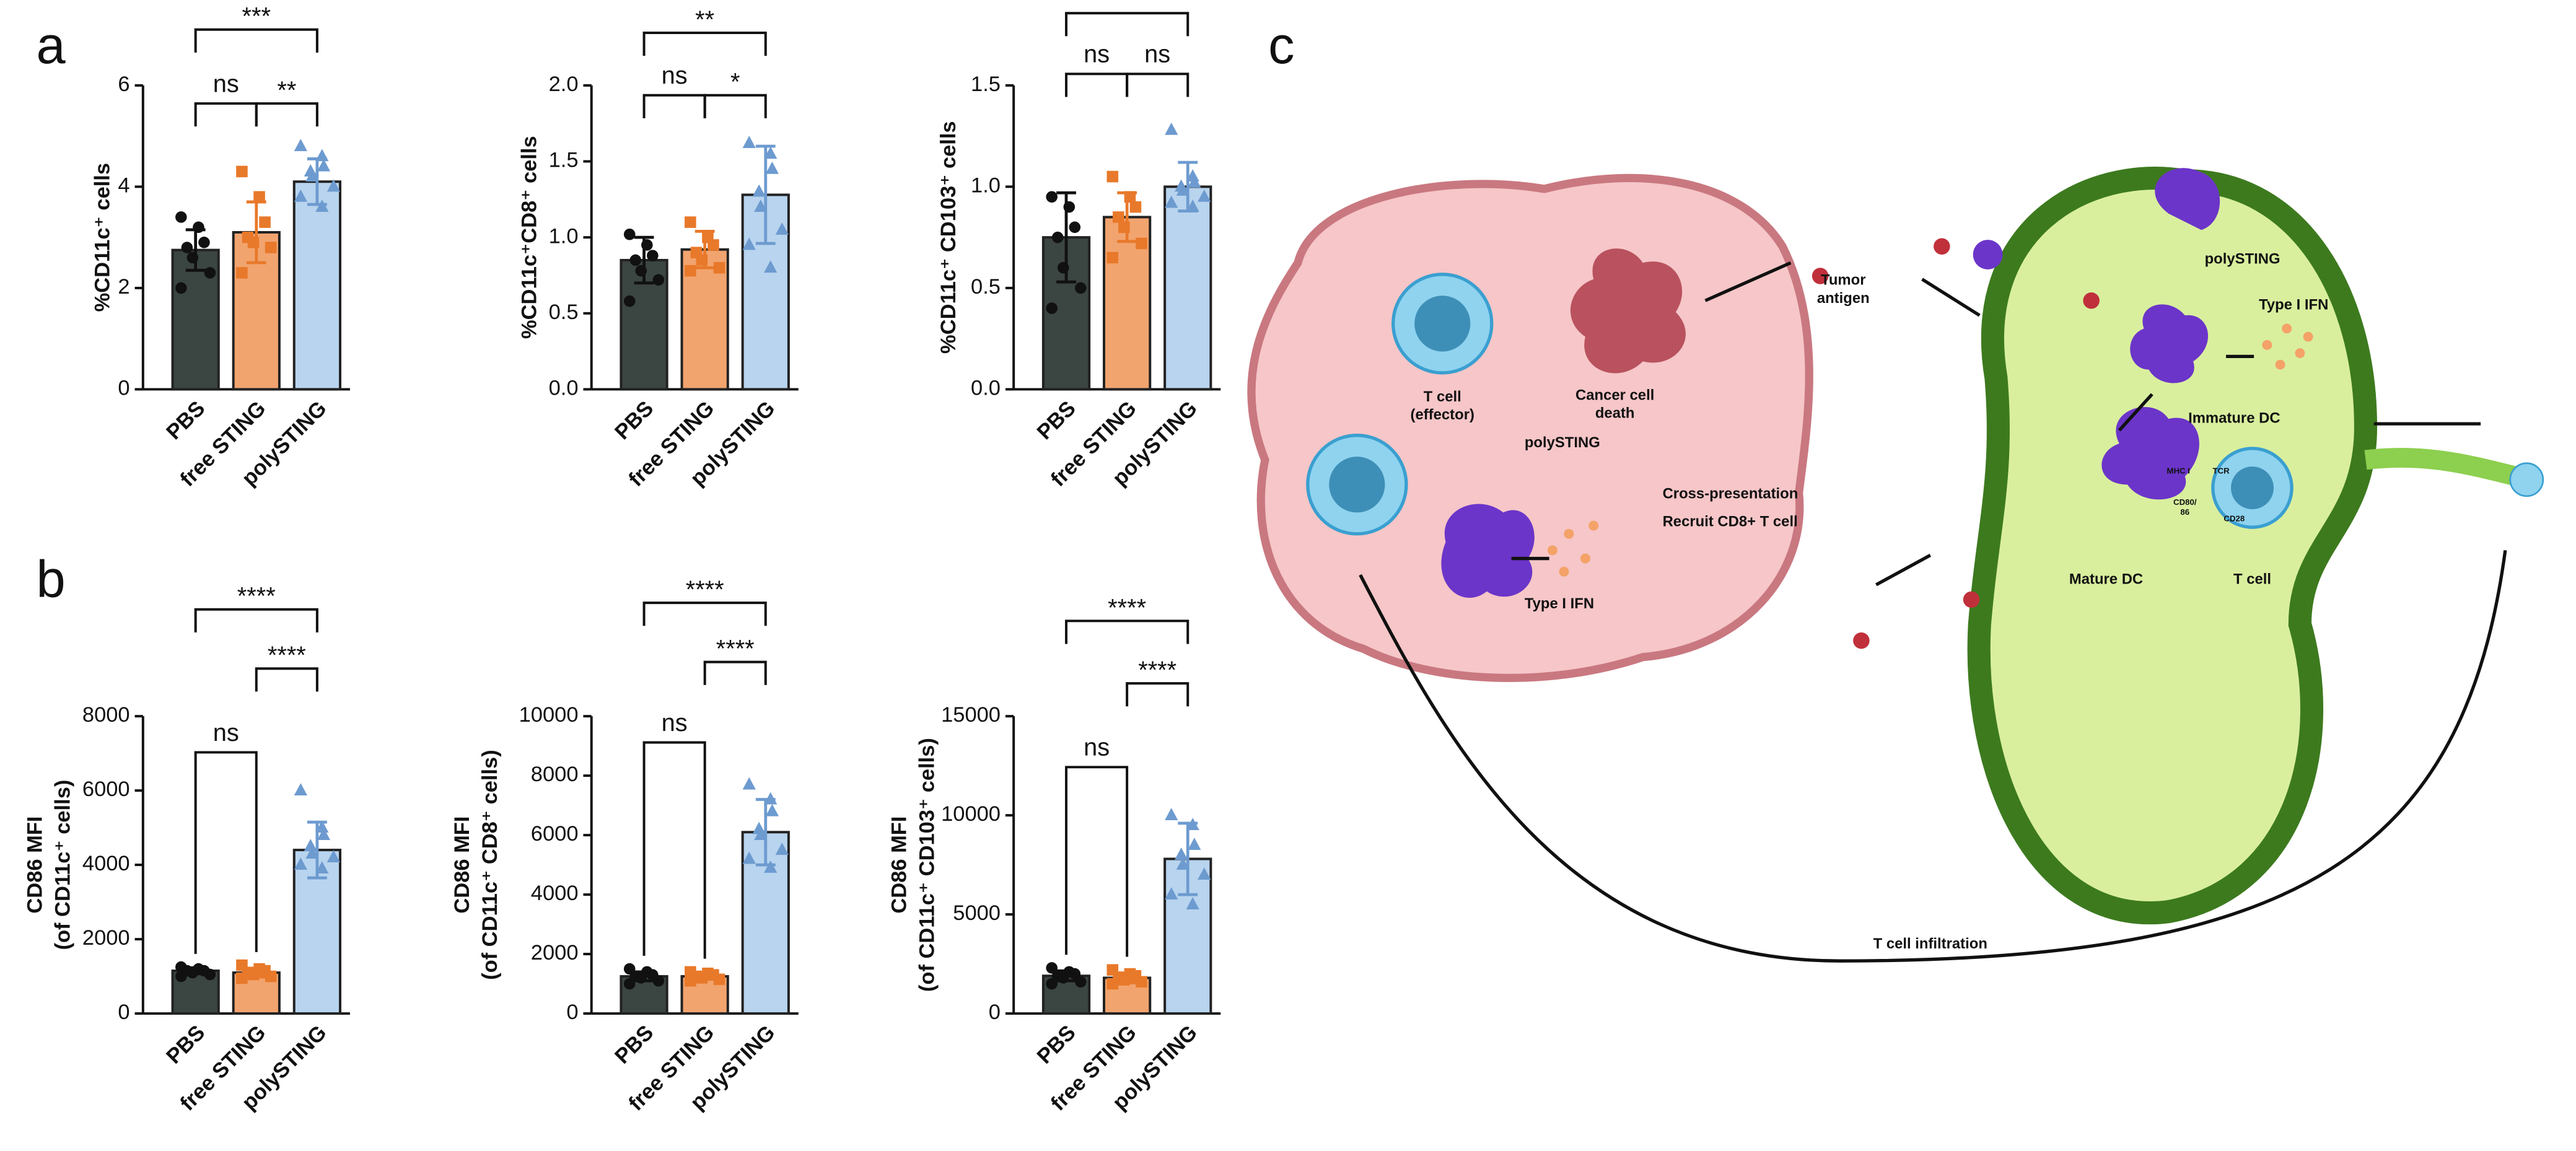 The image size is (2576, 1151). I want to click on diagram-label: Tumor, so click(1843, 280).